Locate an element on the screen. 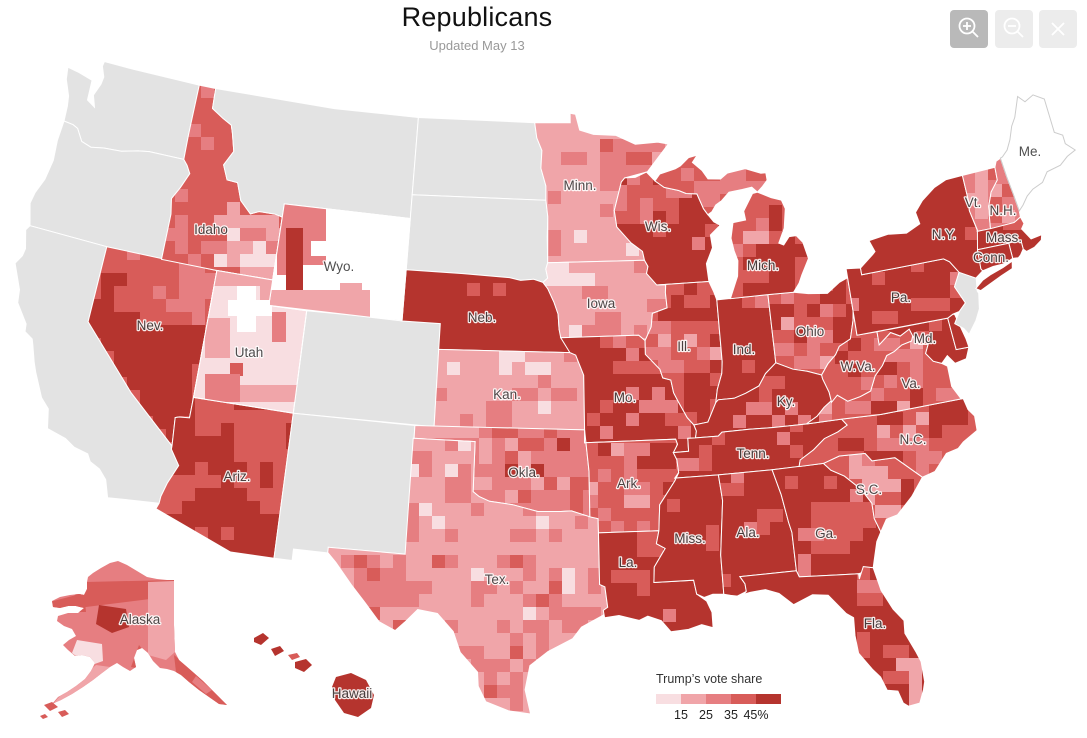 The height and width of the screenshot is (738, 1087). svg-text: Va. is located at coordinates (910, 383).